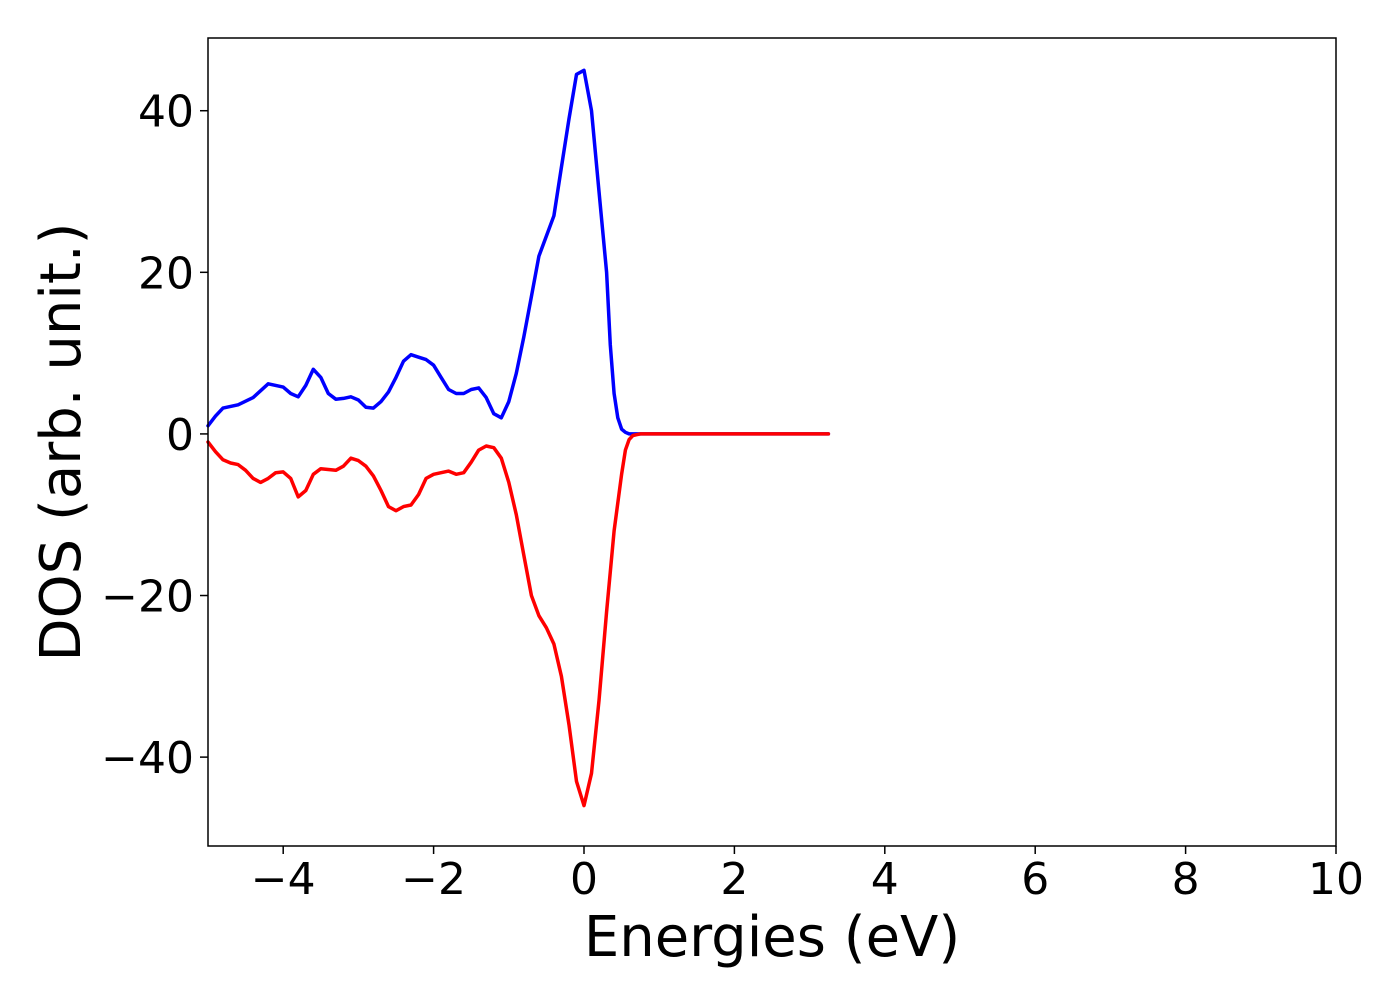  I want to click on x-tick-label: 2, so click(734, 879).